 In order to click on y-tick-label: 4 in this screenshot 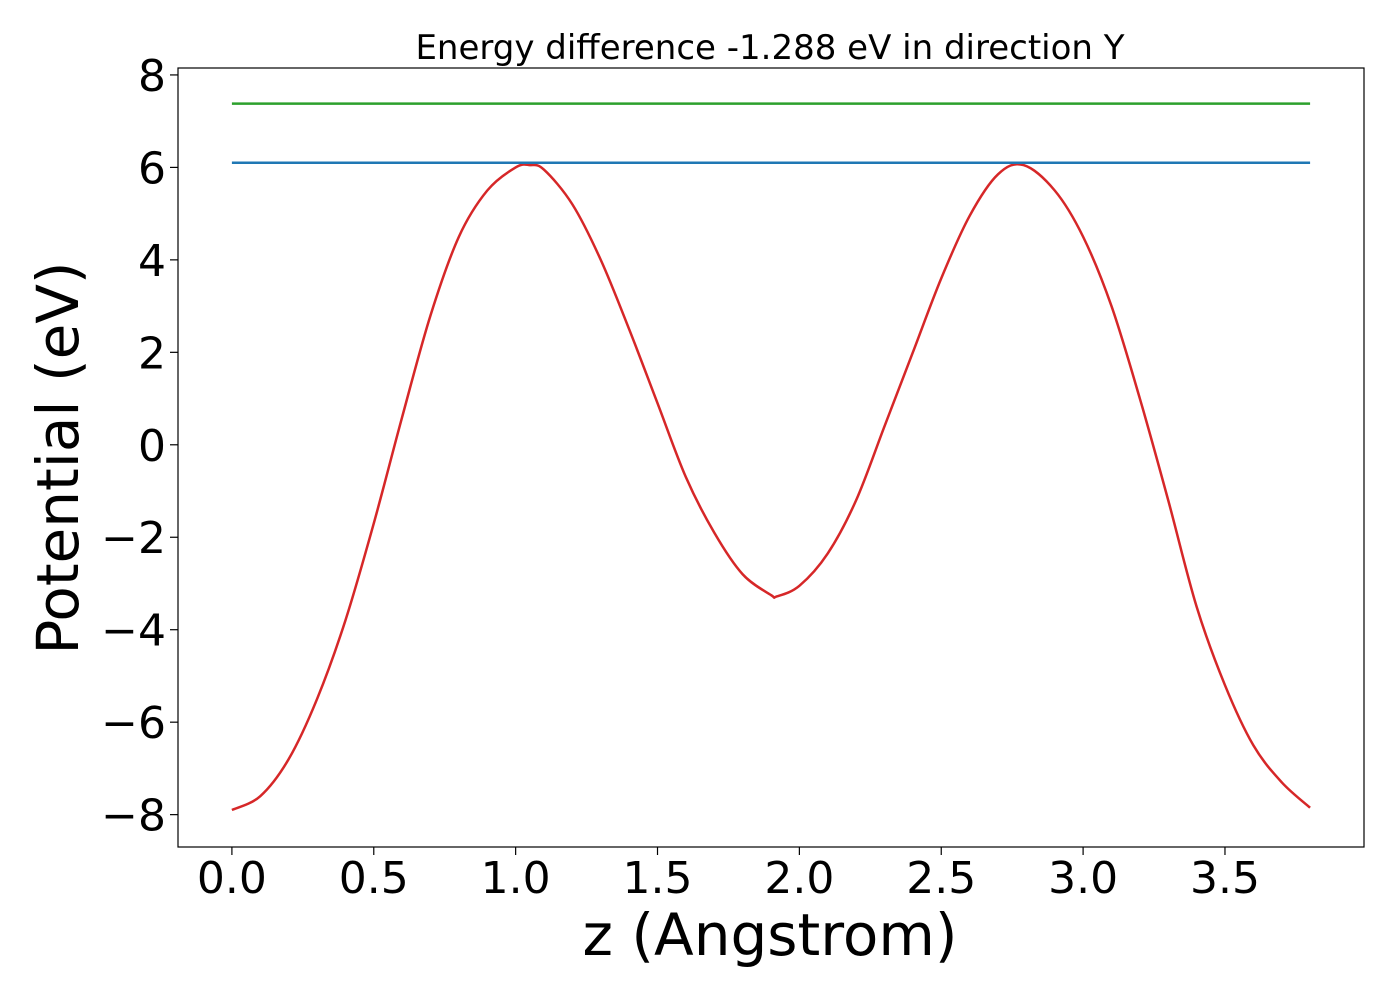, I will do `click(152, 261)`.